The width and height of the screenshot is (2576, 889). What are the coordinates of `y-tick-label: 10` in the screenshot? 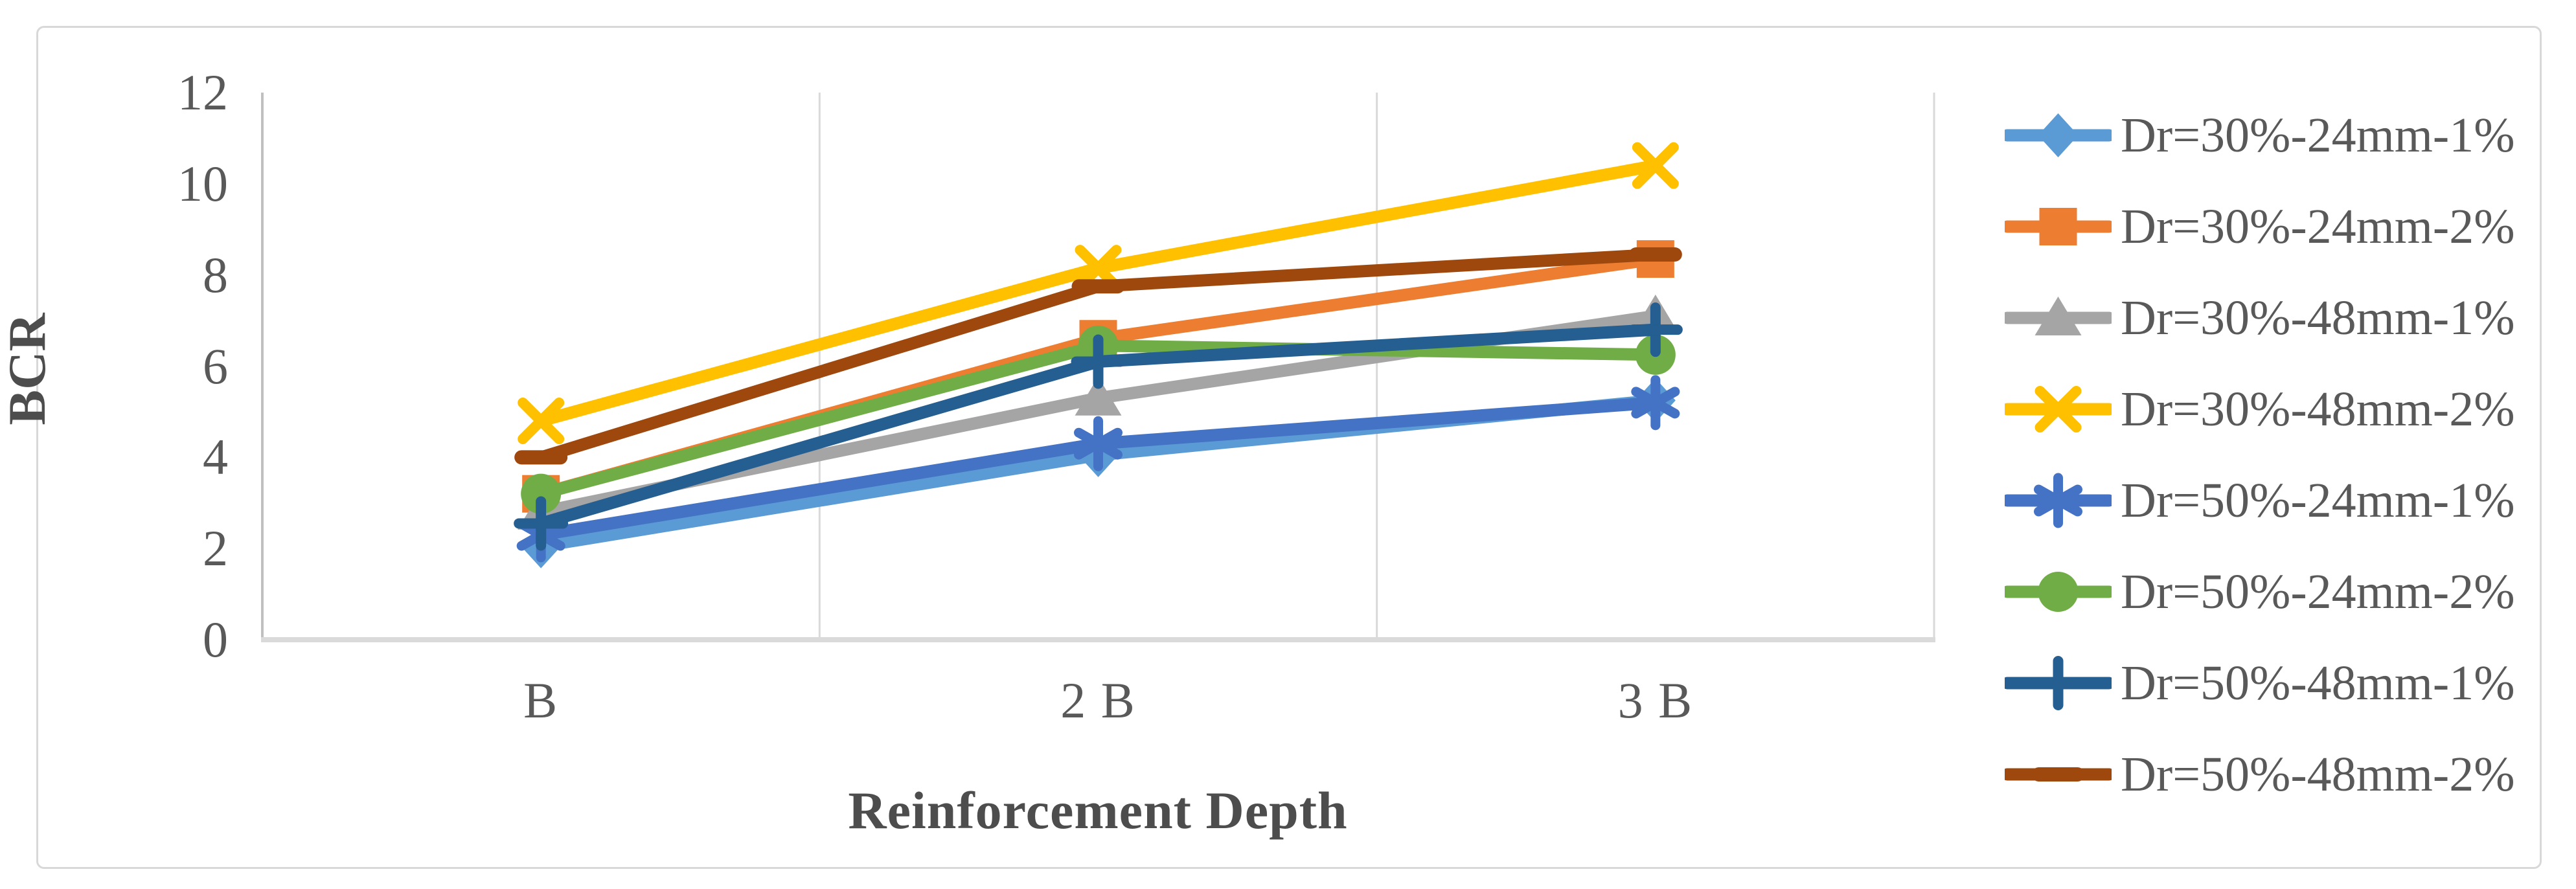 It's located at (203, 183).